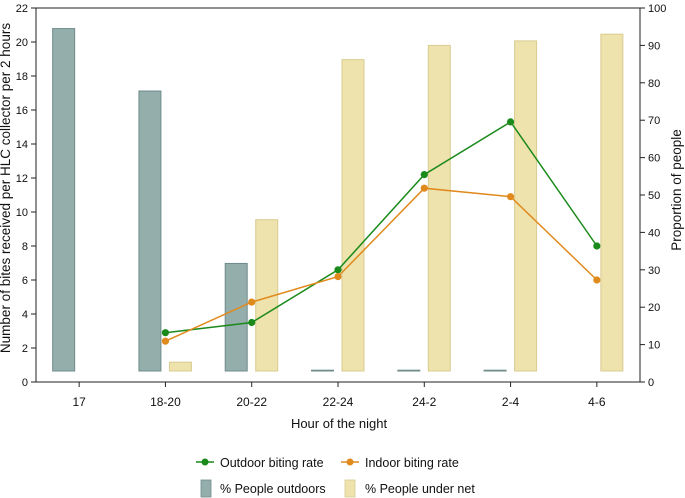 This screenshot has height=498, width=685. I want to click on x-tick-label: 17, so click(79, 402).